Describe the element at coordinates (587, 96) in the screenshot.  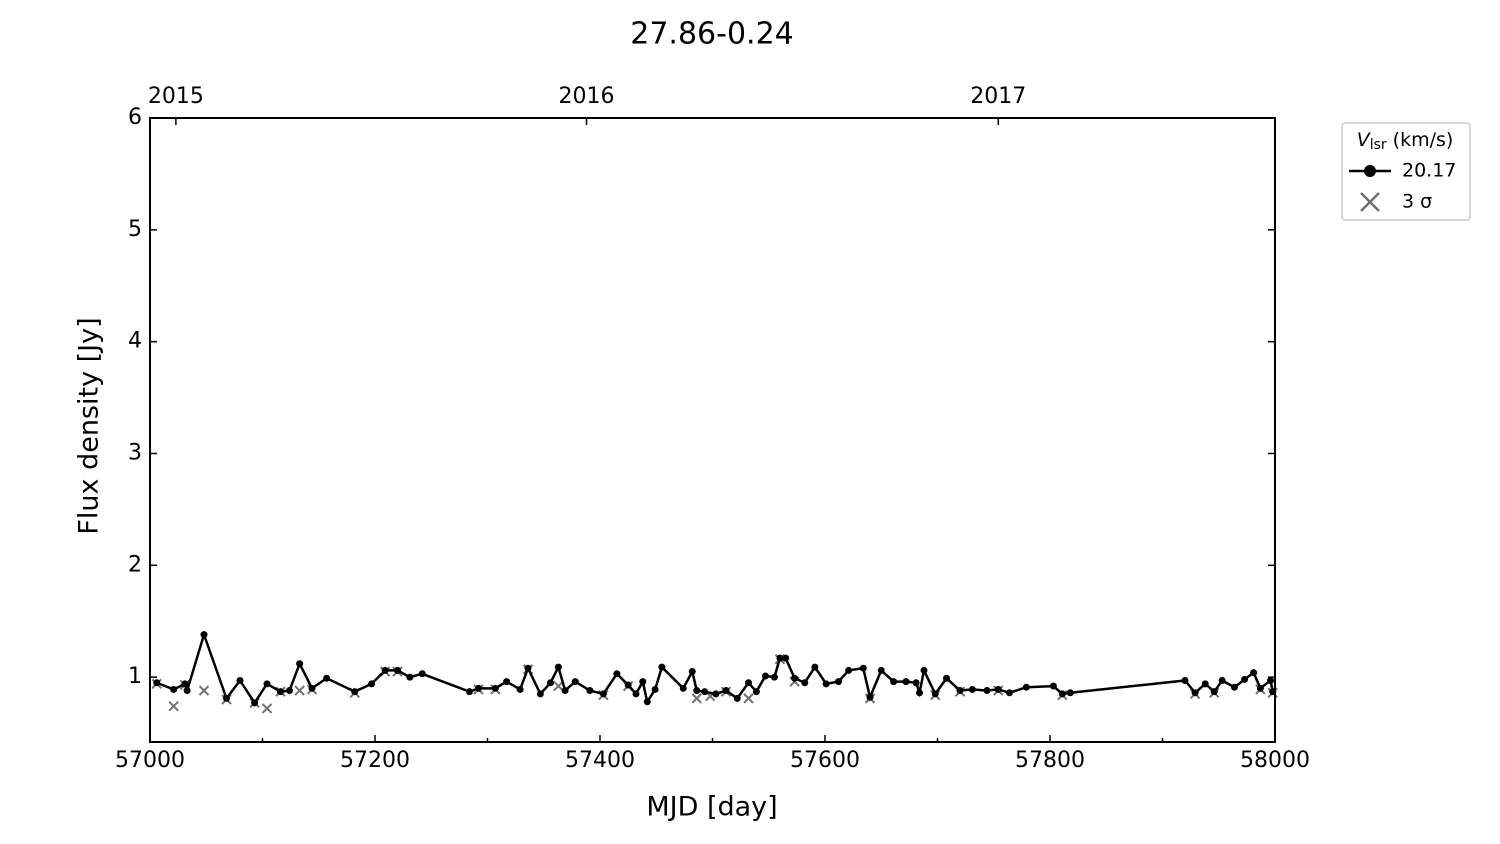
I see `top-tick-label: 2016` at that location.